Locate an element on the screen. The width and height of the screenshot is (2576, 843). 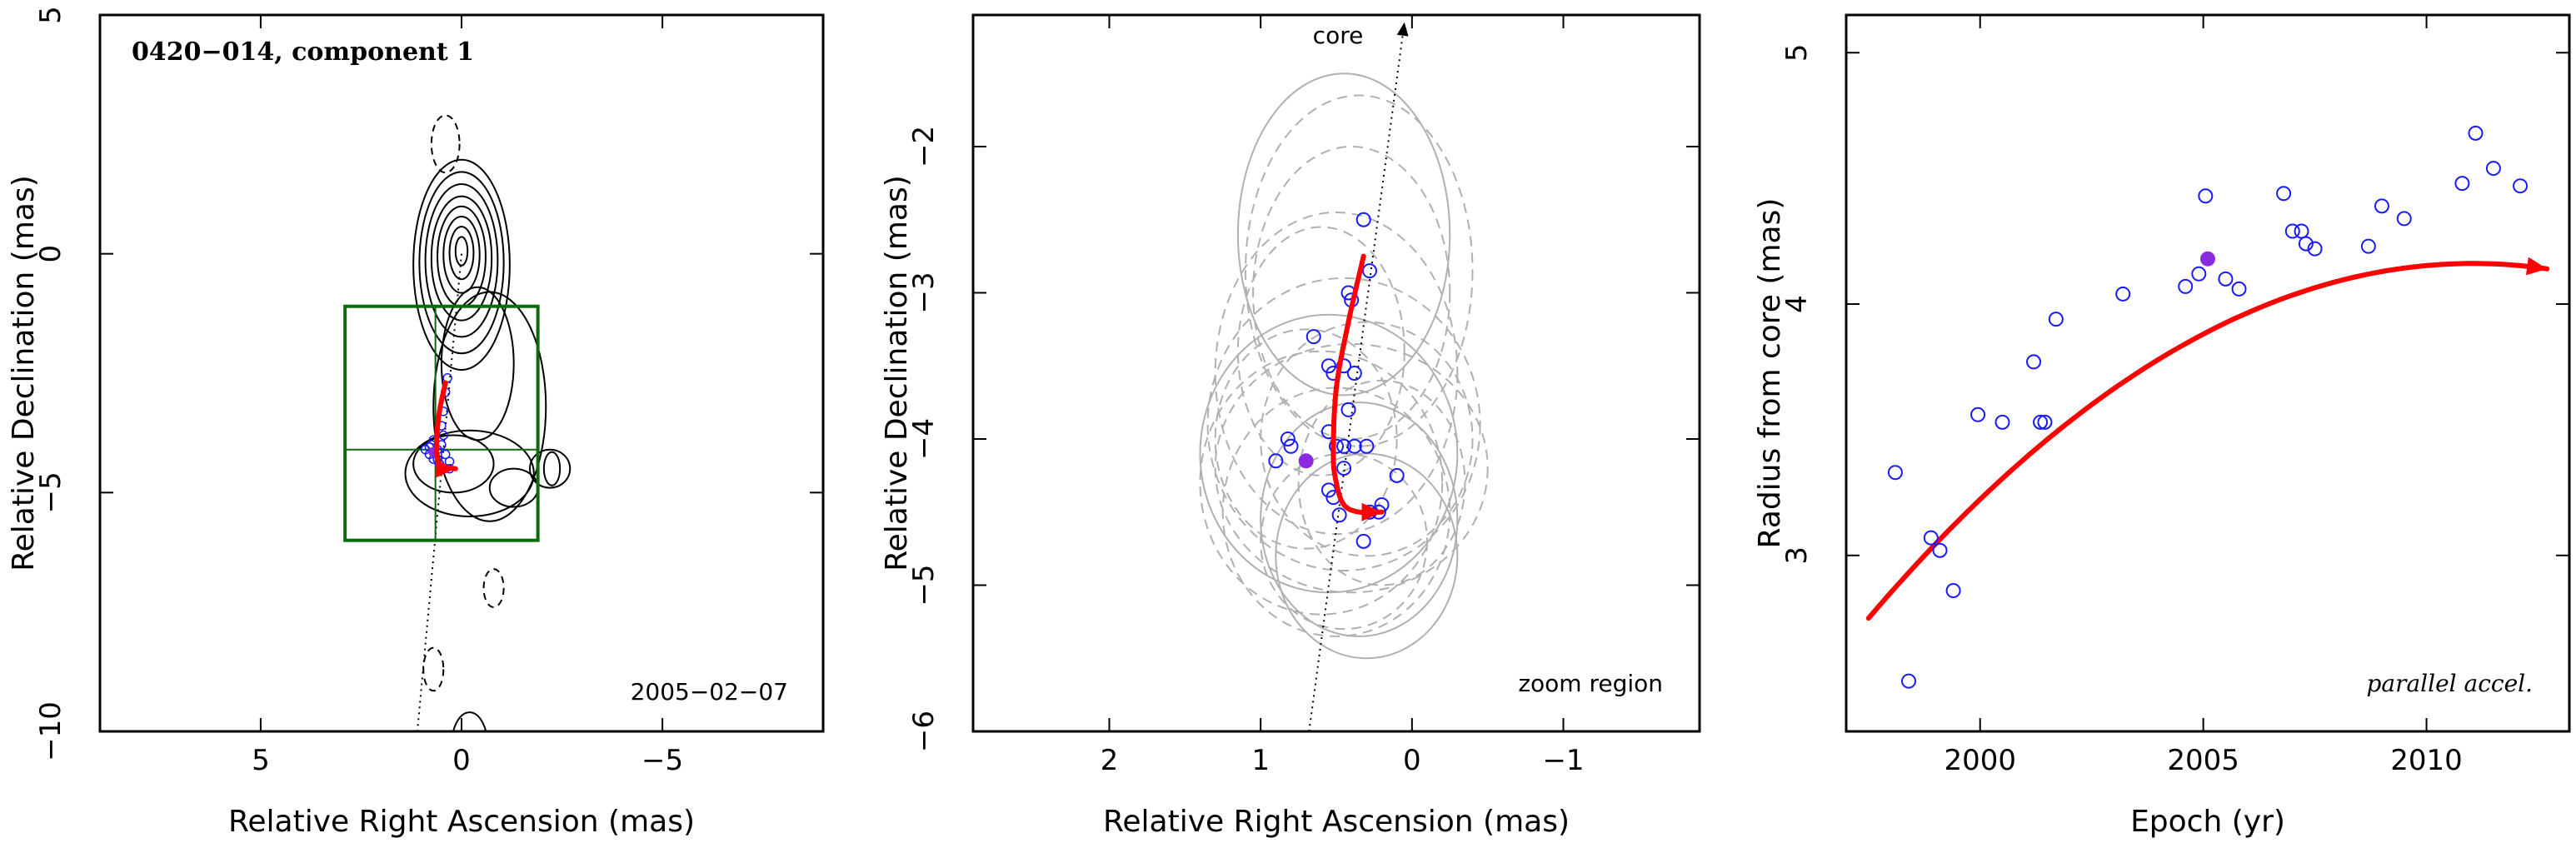
x-tick-label: −5 is located at coordinates (662, 760).